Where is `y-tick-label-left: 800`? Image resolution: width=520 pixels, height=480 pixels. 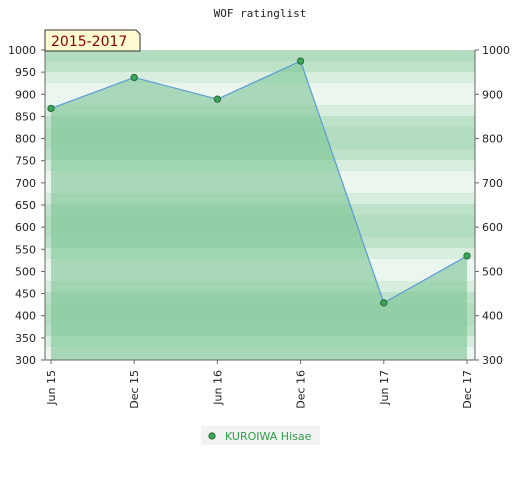
y-tick-label-left: 800 is located at coordinates (25, 139).